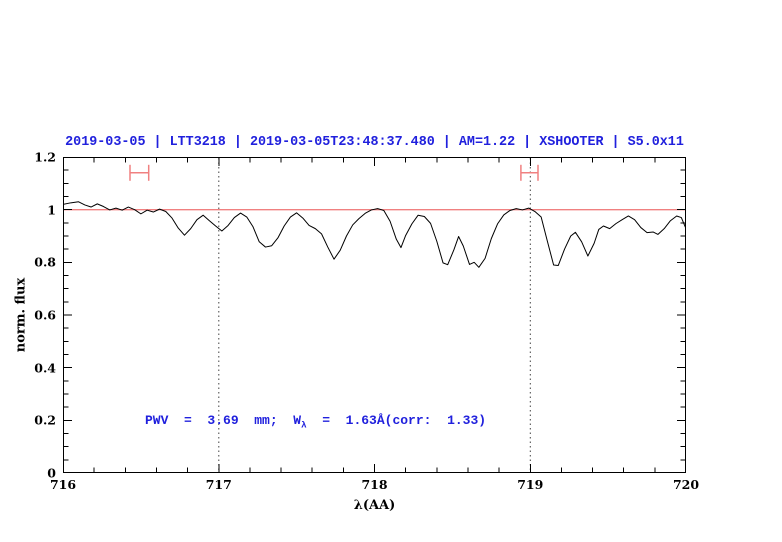 The height and width of the screenshot is (542, 782). I want to click on y-tick-label-1: 1, so click(51, 210).